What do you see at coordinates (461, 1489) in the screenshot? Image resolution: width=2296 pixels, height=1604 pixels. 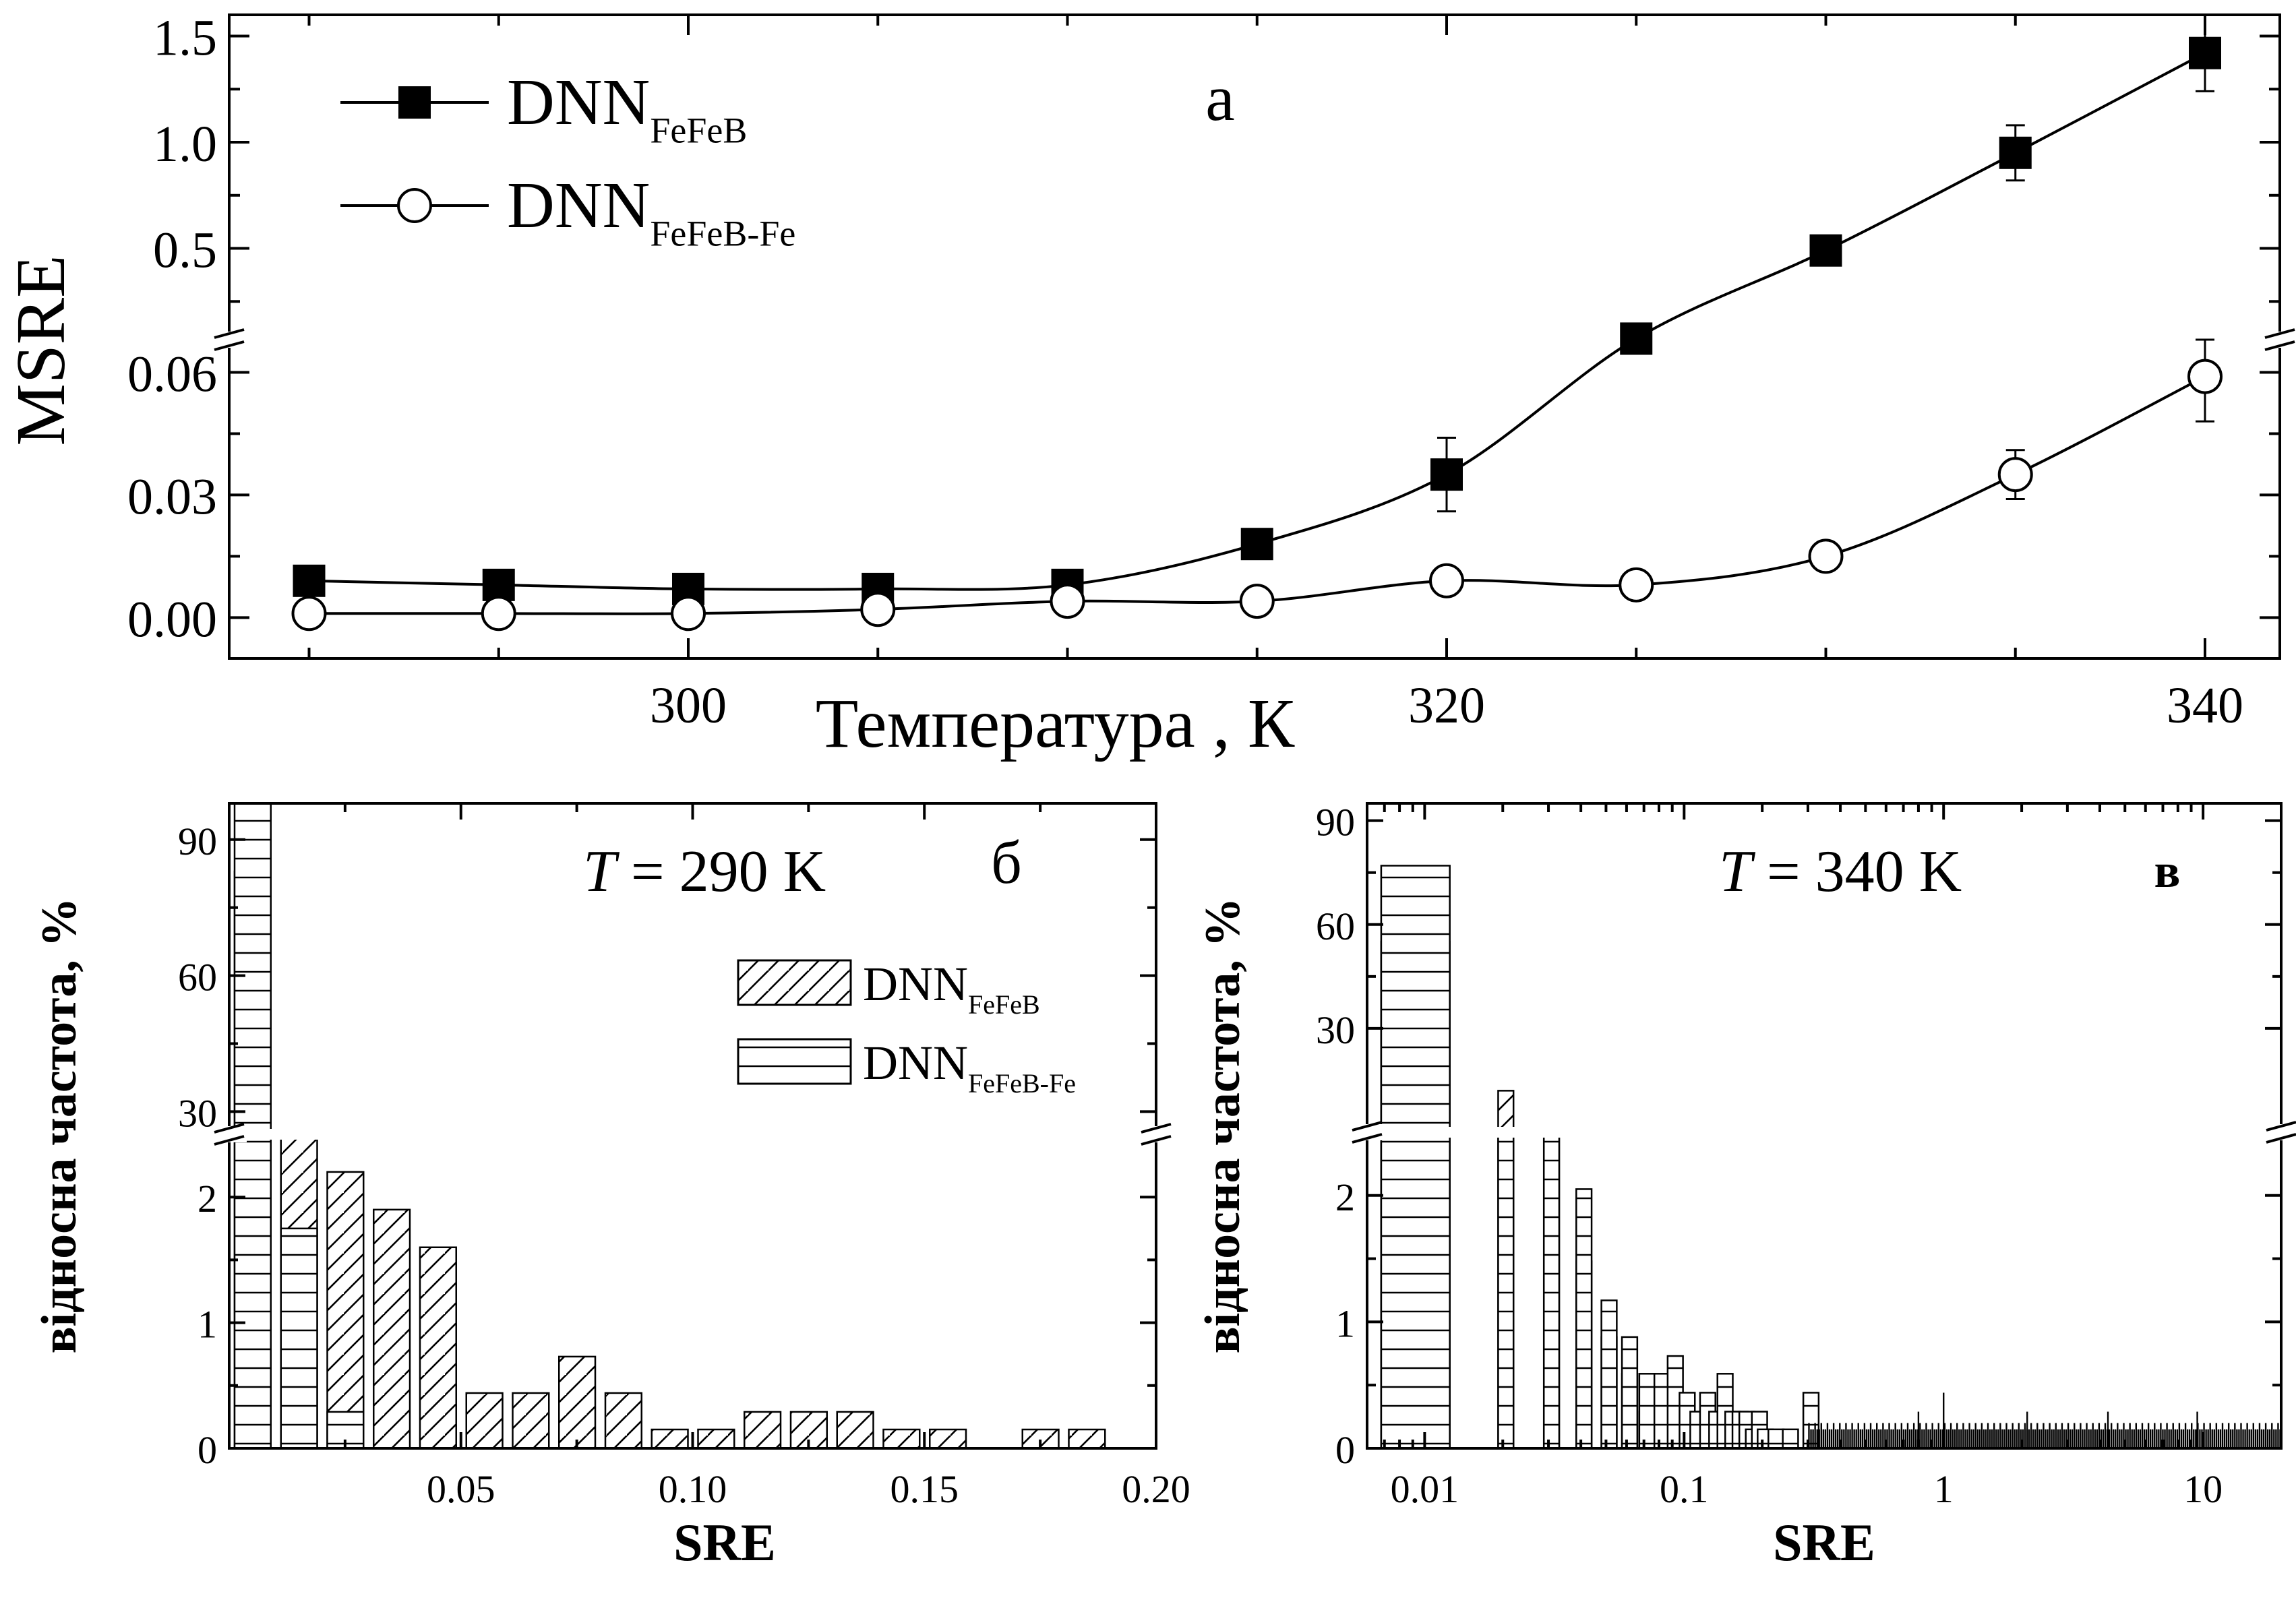 I see `x-tick-label: 0.05` at bounding box center [461, 1489].